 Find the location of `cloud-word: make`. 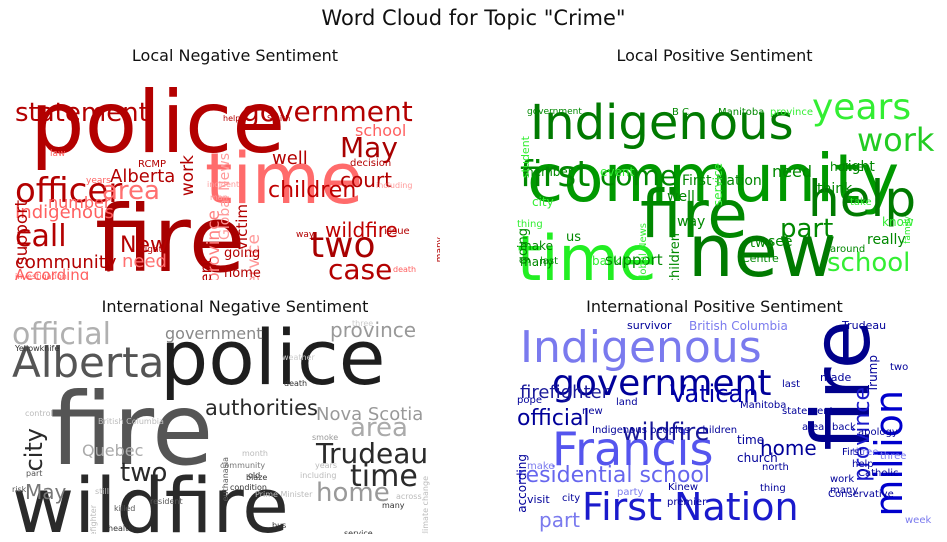

cloud-word: make is located at coordinates (536, 246).